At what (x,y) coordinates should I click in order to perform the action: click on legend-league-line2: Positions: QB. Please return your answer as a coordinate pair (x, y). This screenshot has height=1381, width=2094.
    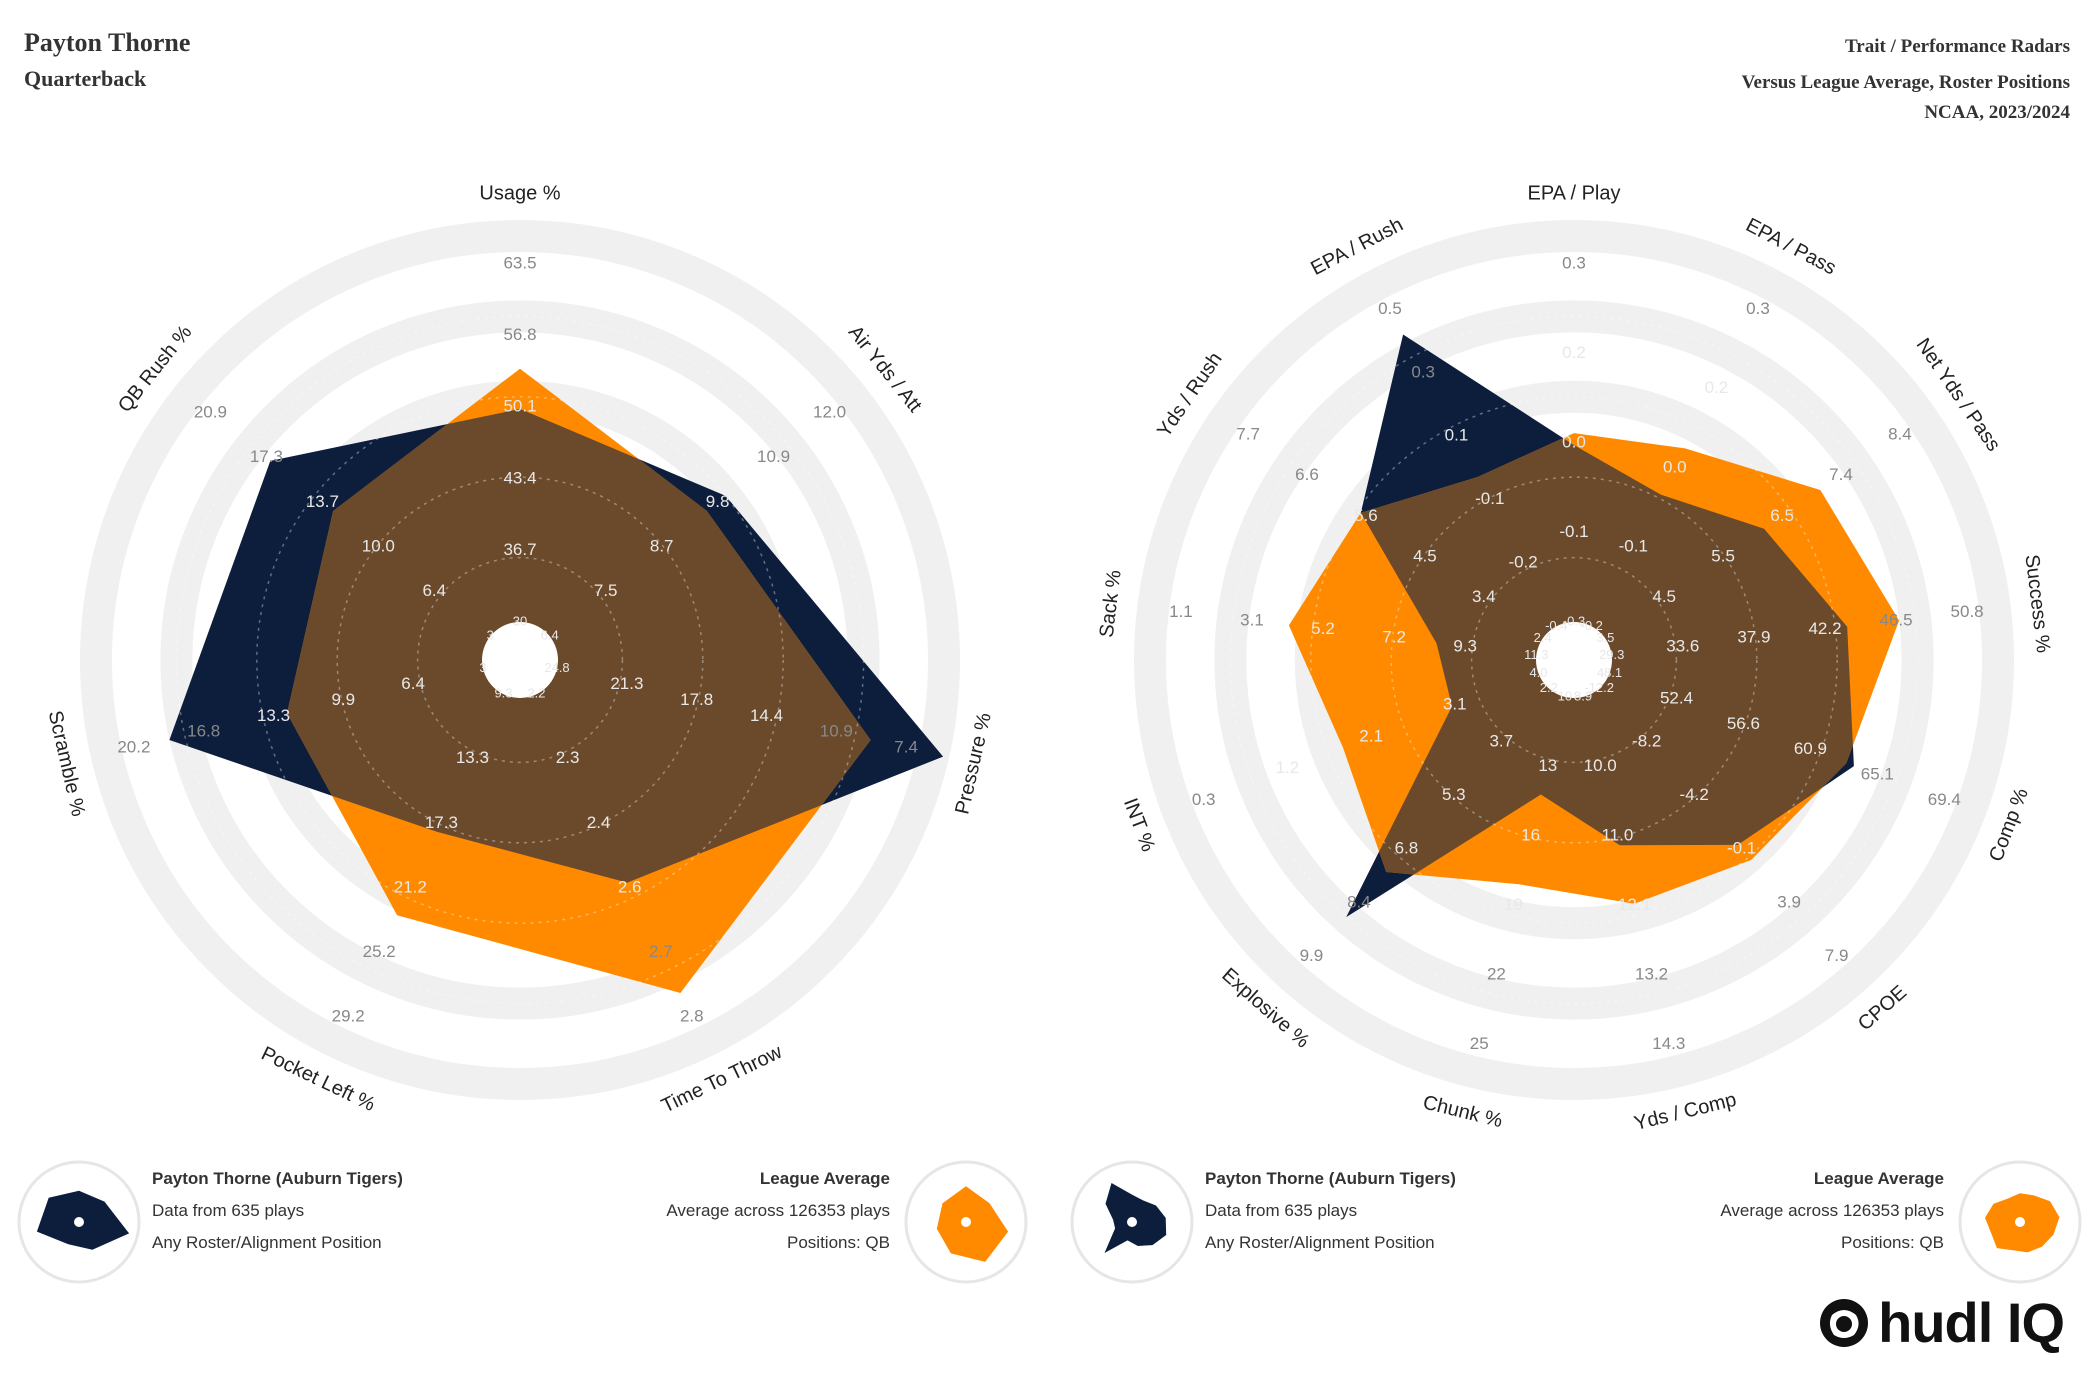
    Looking at the image, I should click on (838, 1242).